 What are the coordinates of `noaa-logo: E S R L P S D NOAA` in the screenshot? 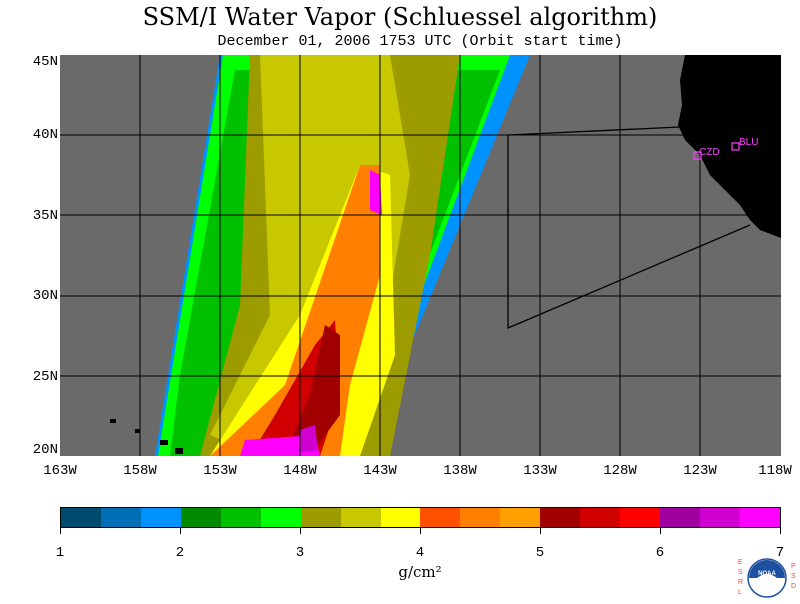 It's located at (767, 578).